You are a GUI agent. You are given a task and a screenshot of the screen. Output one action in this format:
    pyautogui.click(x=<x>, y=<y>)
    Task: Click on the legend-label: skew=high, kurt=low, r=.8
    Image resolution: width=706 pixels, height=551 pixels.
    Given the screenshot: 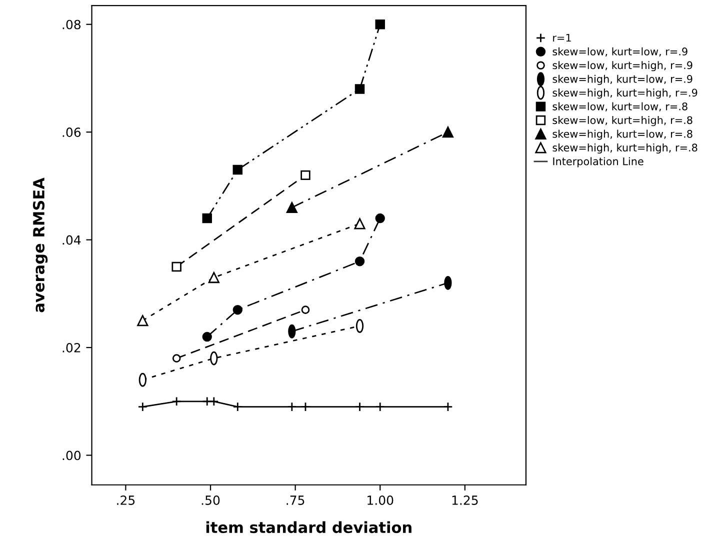 What is the action you would take?
    pyautogui.click(x=622, y=135)
    